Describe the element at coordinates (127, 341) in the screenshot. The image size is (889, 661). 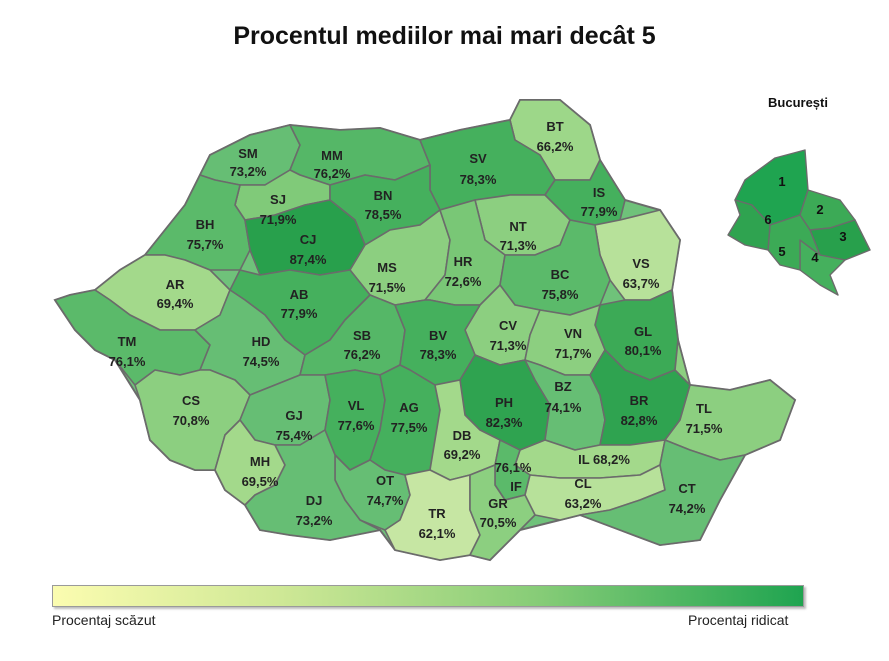
I see `label-code-tm: TM` at that location.